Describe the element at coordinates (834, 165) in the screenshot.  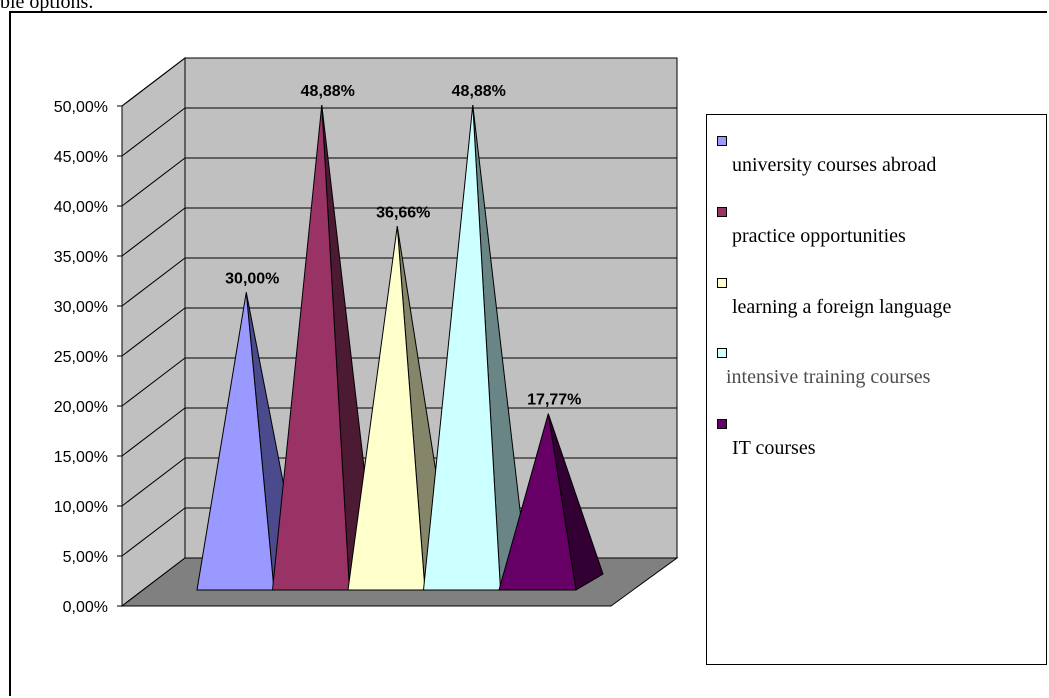
I see `legend-label: university courses abroad` at that location.